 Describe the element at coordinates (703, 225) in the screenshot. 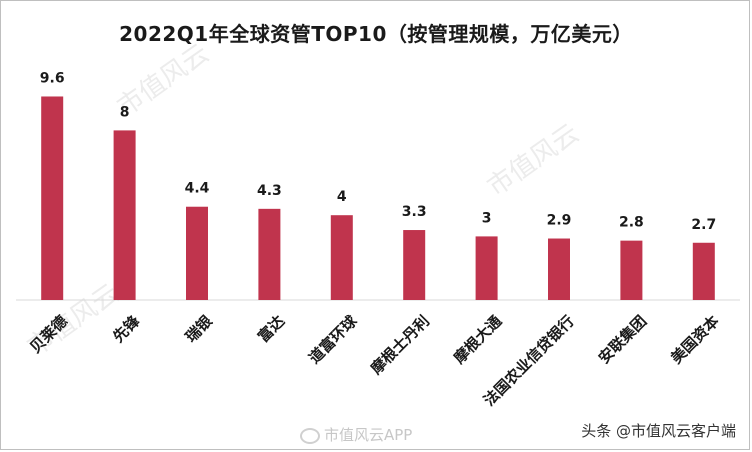

I see `data-label: 2.7` at that location.